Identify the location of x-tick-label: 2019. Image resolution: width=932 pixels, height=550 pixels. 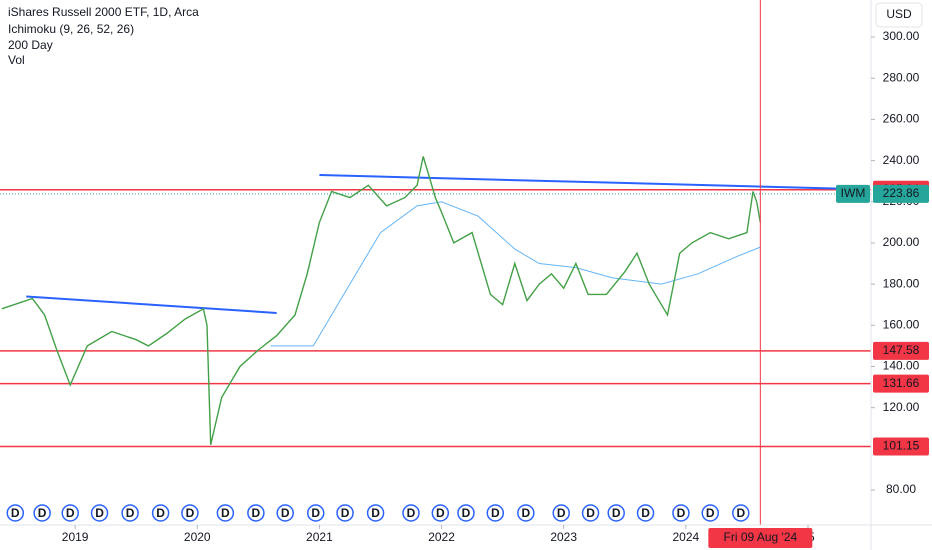
(75, 537).